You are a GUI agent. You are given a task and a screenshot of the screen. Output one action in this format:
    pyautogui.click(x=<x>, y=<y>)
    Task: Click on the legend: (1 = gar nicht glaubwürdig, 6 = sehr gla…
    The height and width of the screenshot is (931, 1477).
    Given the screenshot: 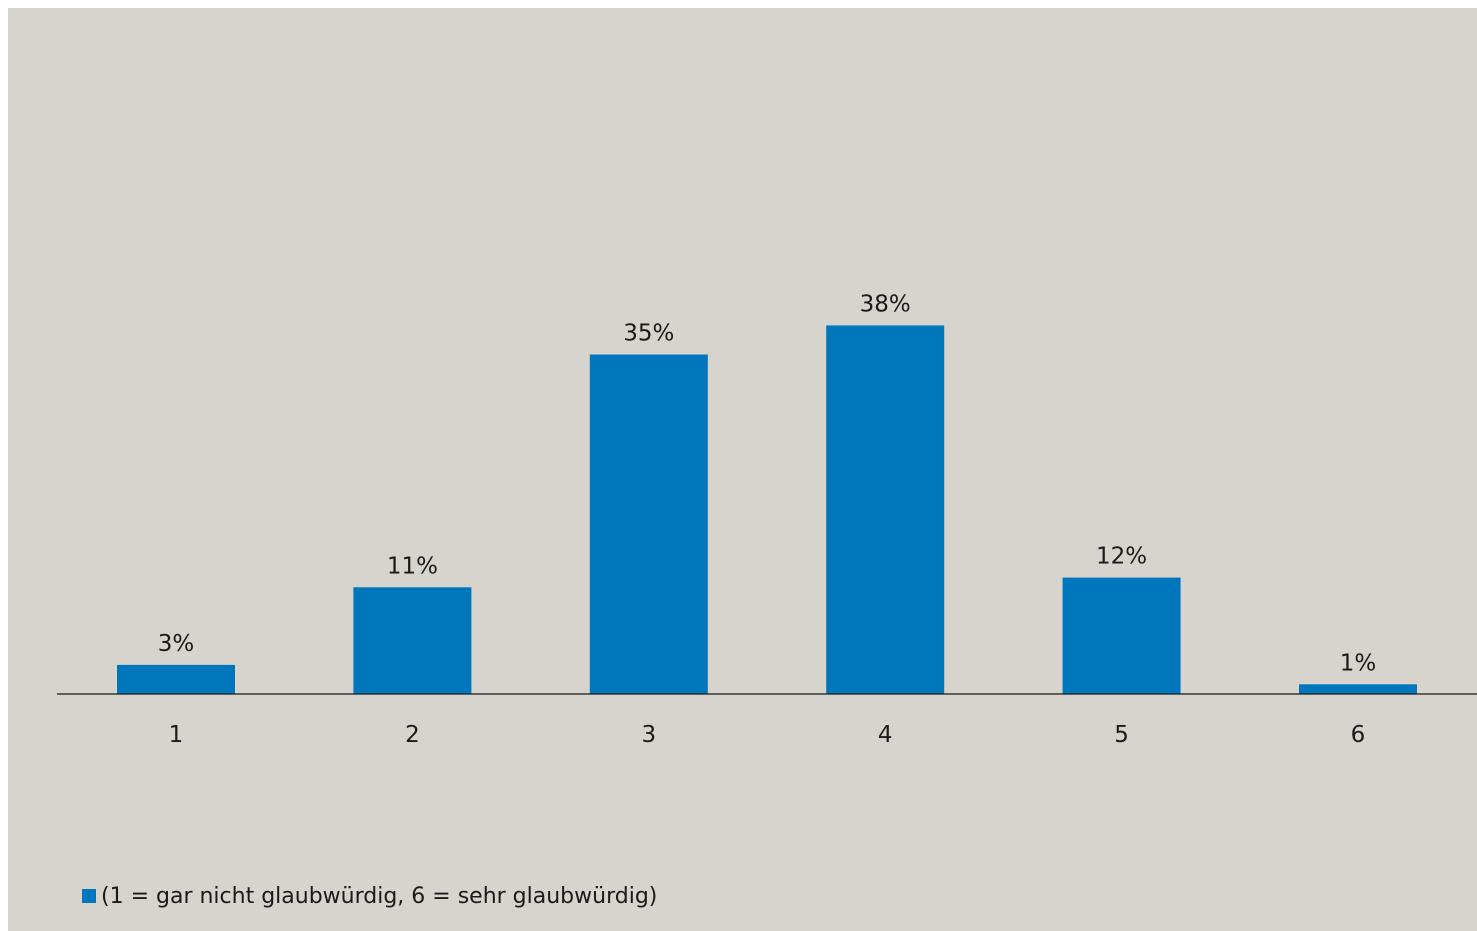 What is the action you would take?
    pyautogui.click(x=369, y=896)
    